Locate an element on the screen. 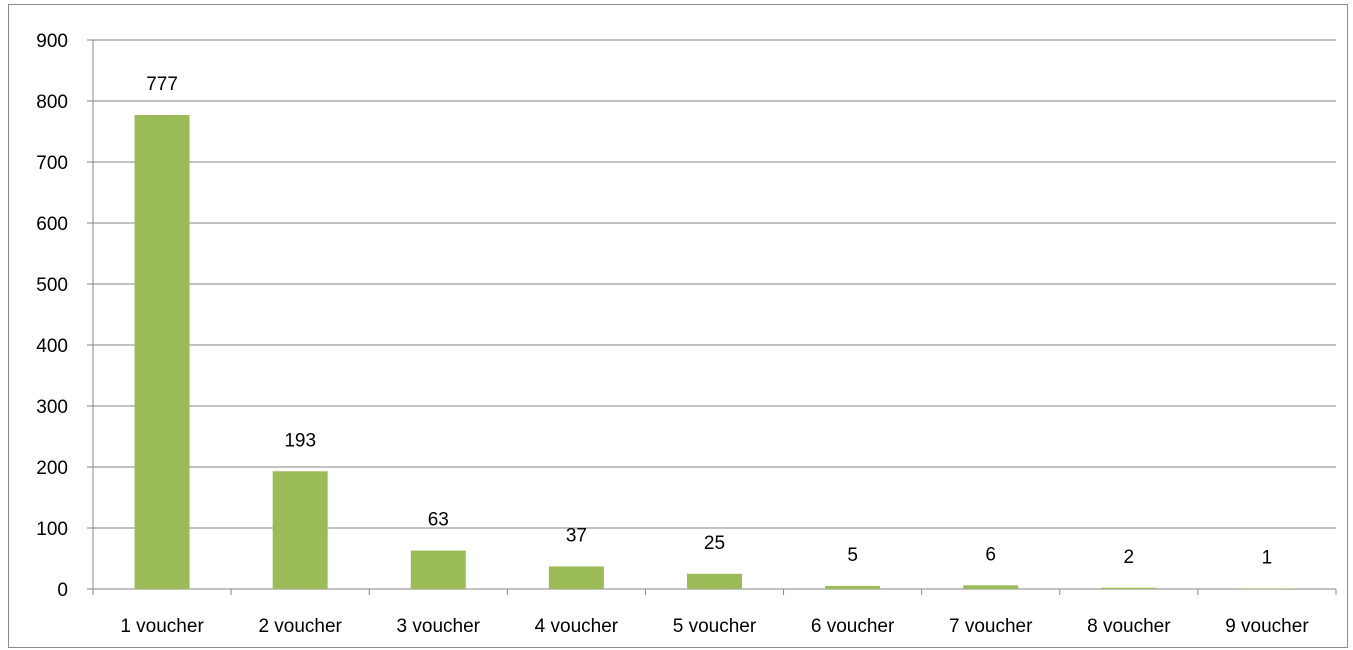 The height and width of the screenshot is (650, 1353). y-tick-label: 300 is located at coordinates (52, 407).